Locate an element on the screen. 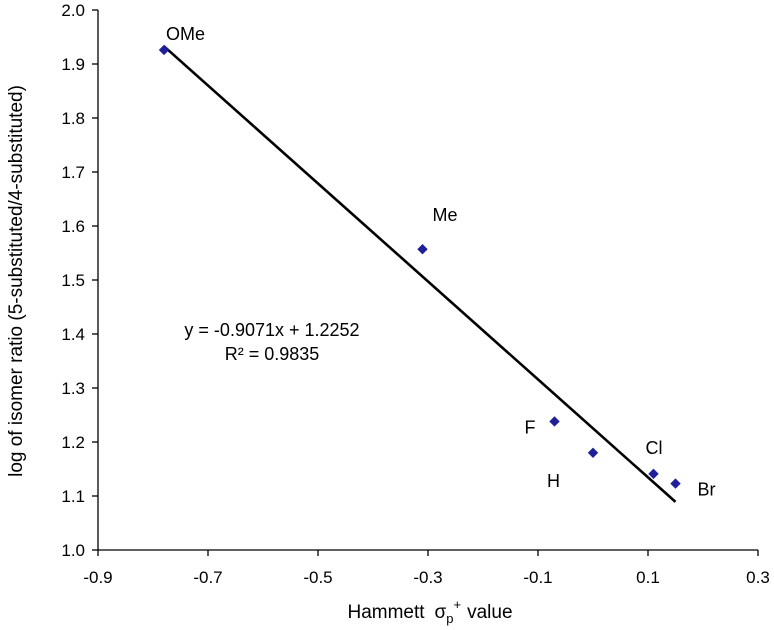 The image size is (774, 630). x-tick-label: -0.7 is located at coordinates (207, 577).